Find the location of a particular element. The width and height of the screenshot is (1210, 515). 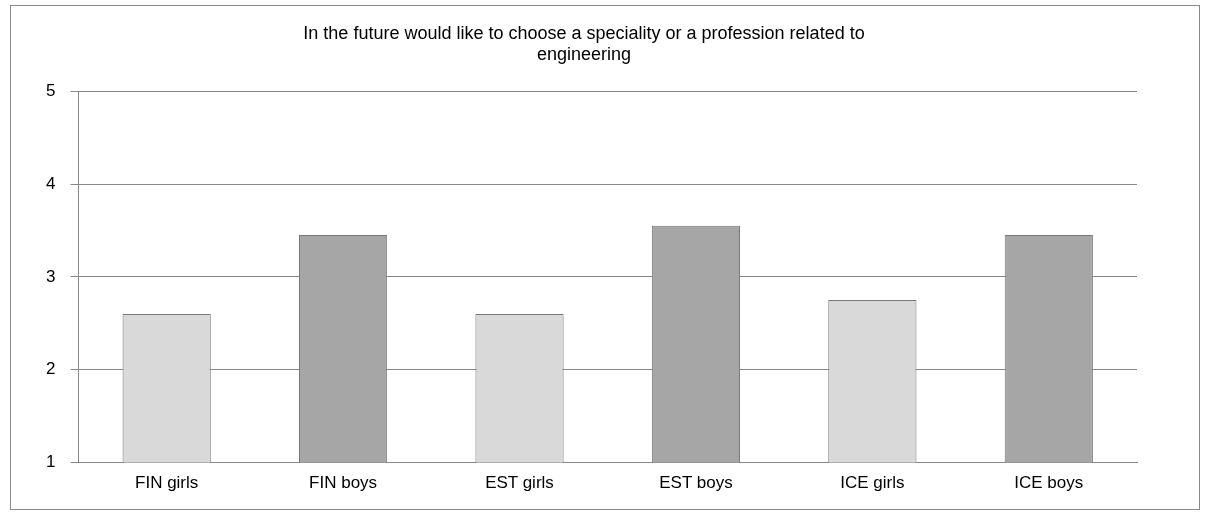

y-tick-label: 4 is located at coordinates (50, 183).